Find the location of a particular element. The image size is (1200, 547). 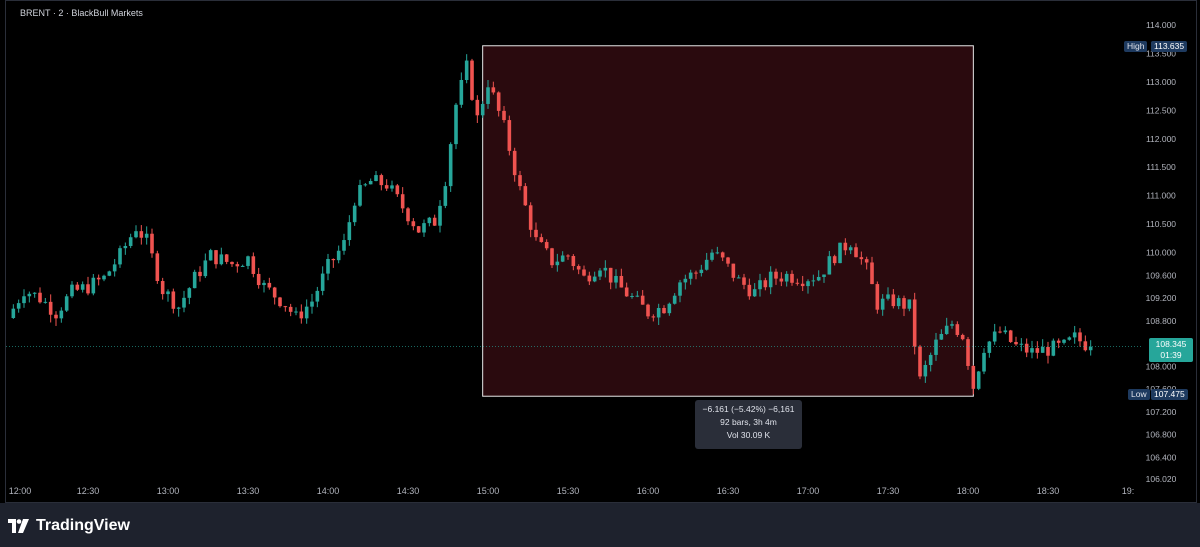

time-tick-label: 17:30 is located at coordinates (888, 491).